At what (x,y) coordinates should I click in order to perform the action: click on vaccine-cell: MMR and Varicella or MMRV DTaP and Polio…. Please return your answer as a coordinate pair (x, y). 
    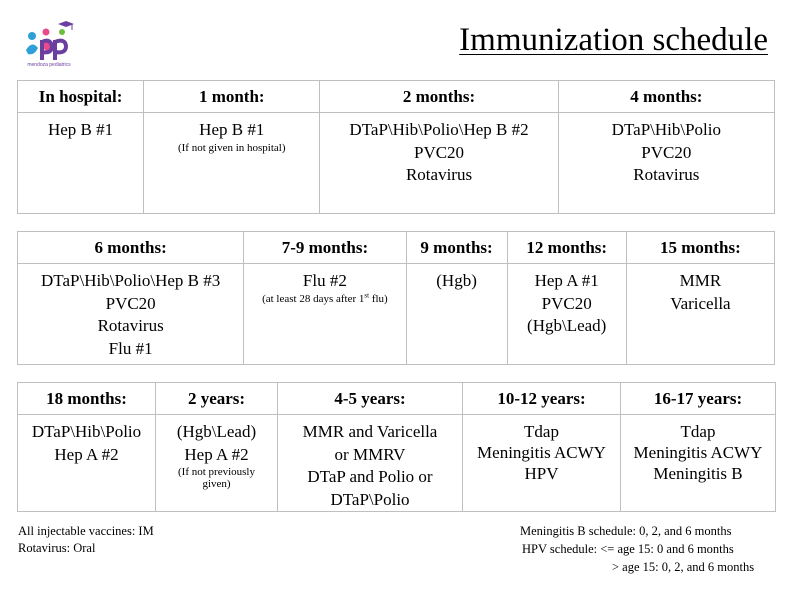
    Looking at the image, I should click on (370, 463).